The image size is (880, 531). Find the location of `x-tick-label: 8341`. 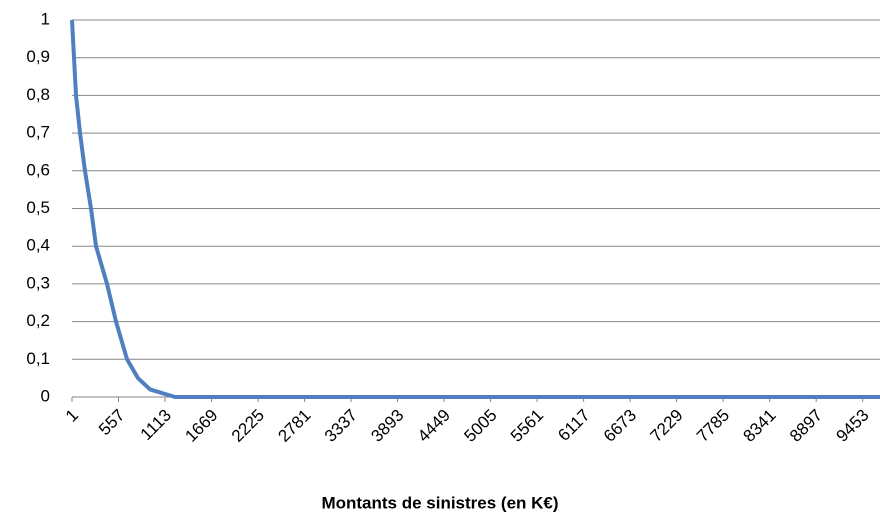

x-tick-label: 8341 is located at coordinates (759, 426).